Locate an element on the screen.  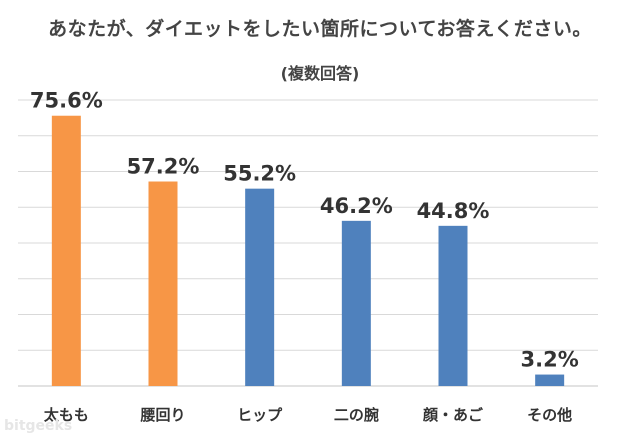
category-label-4: 二の腕 is located at coordinates (356, 415).